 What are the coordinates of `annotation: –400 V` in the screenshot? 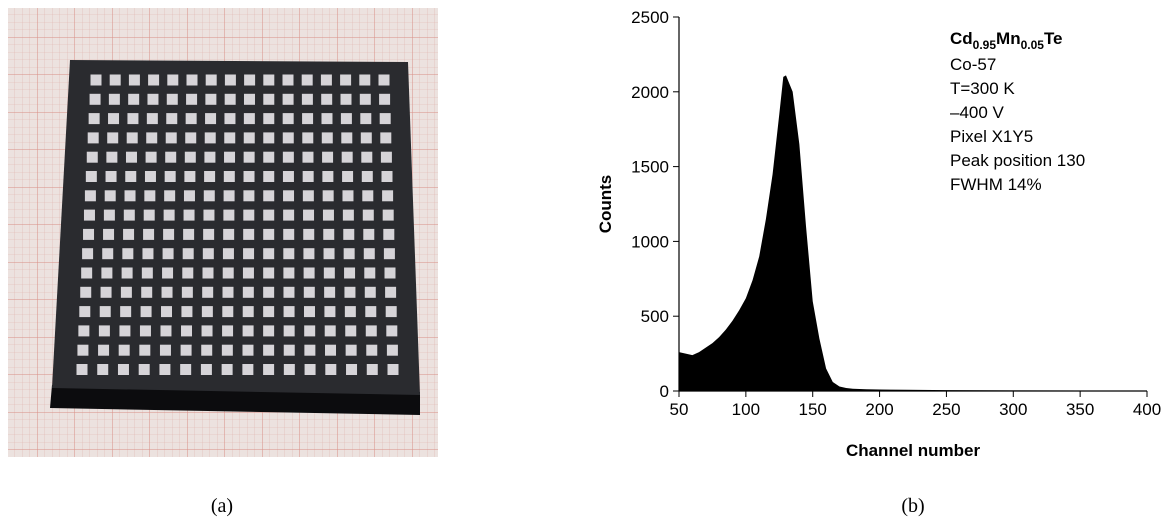 It's located at (977, 112).